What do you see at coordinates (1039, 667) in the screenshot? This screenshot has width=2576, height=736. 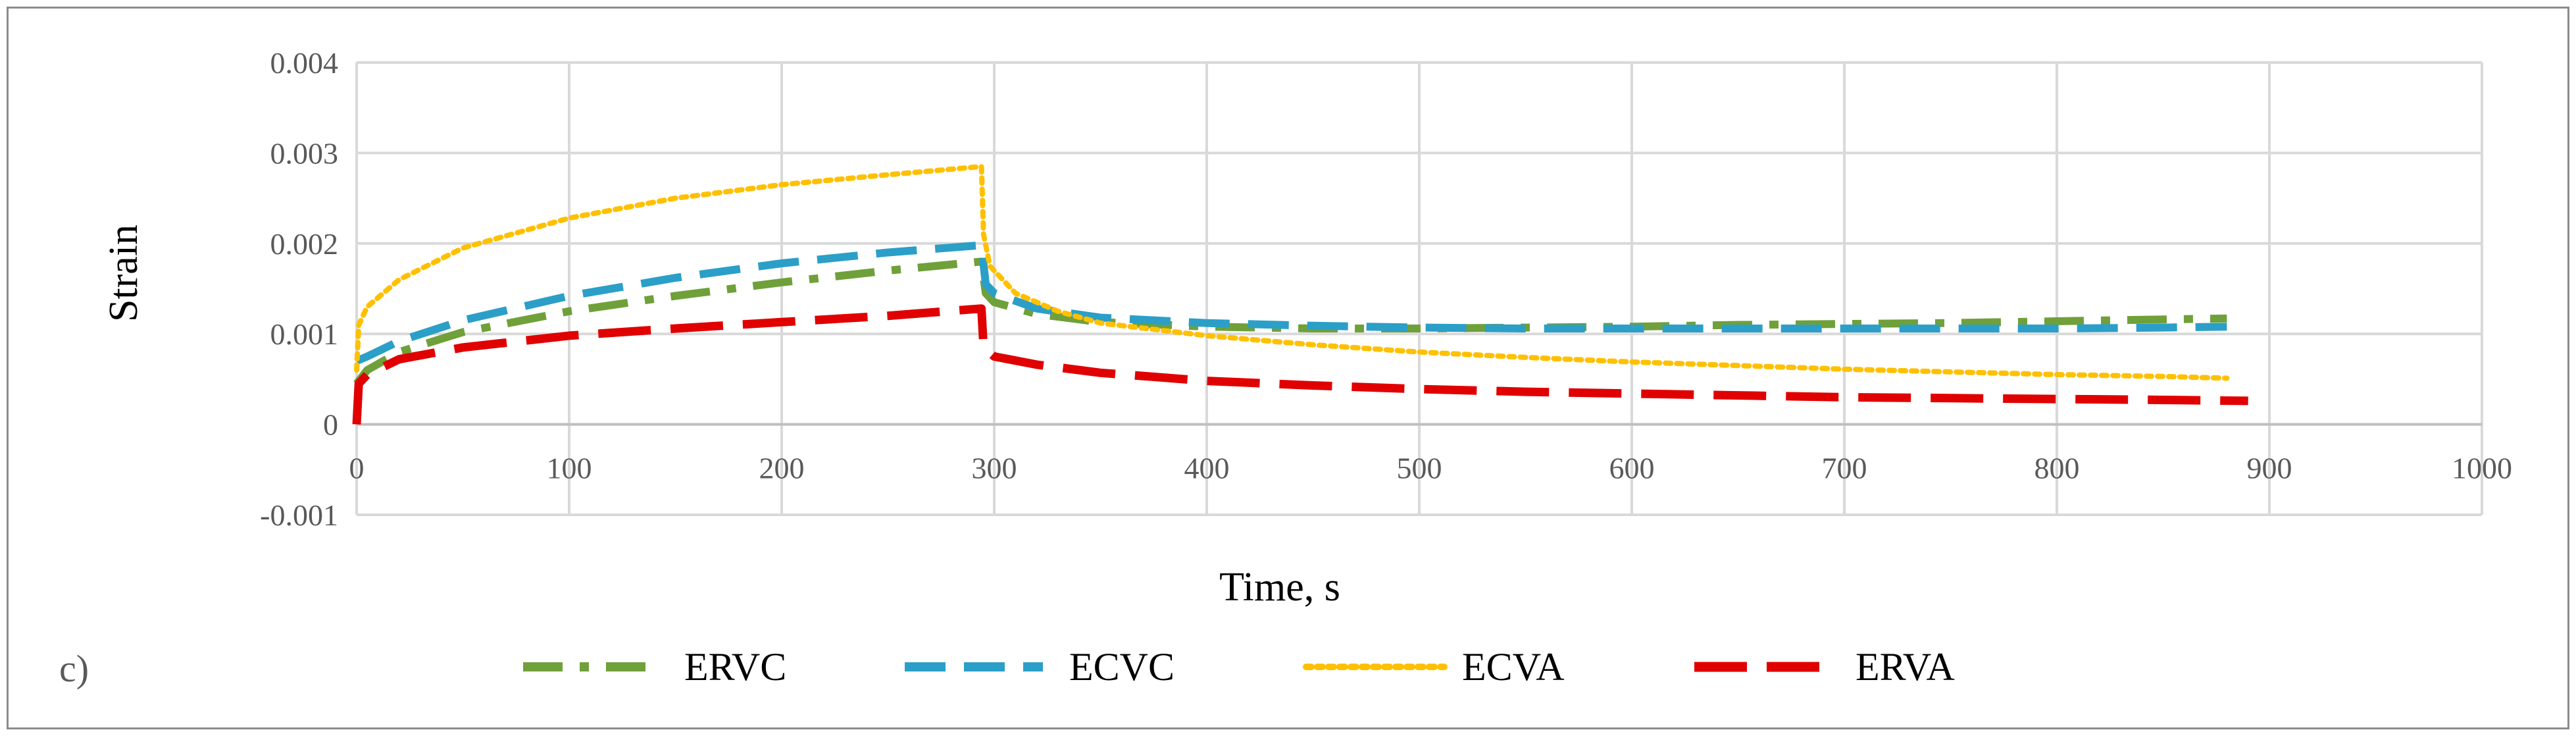 I see `legend-item-ecvc: ECVC` at bounding box center [1039, 667].